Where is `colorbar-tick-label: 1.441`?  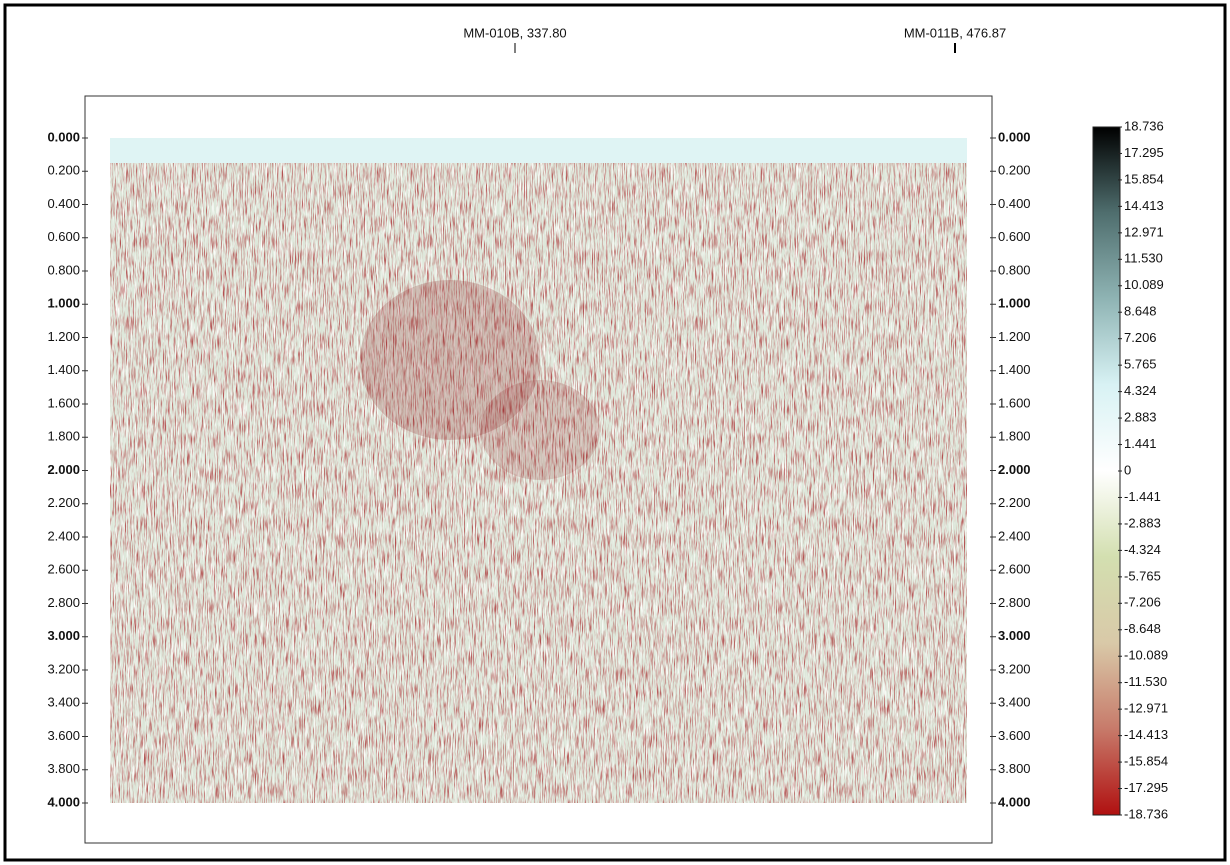 colorbar-tick-label: 1.441 is located at coordinates (1140, 443).